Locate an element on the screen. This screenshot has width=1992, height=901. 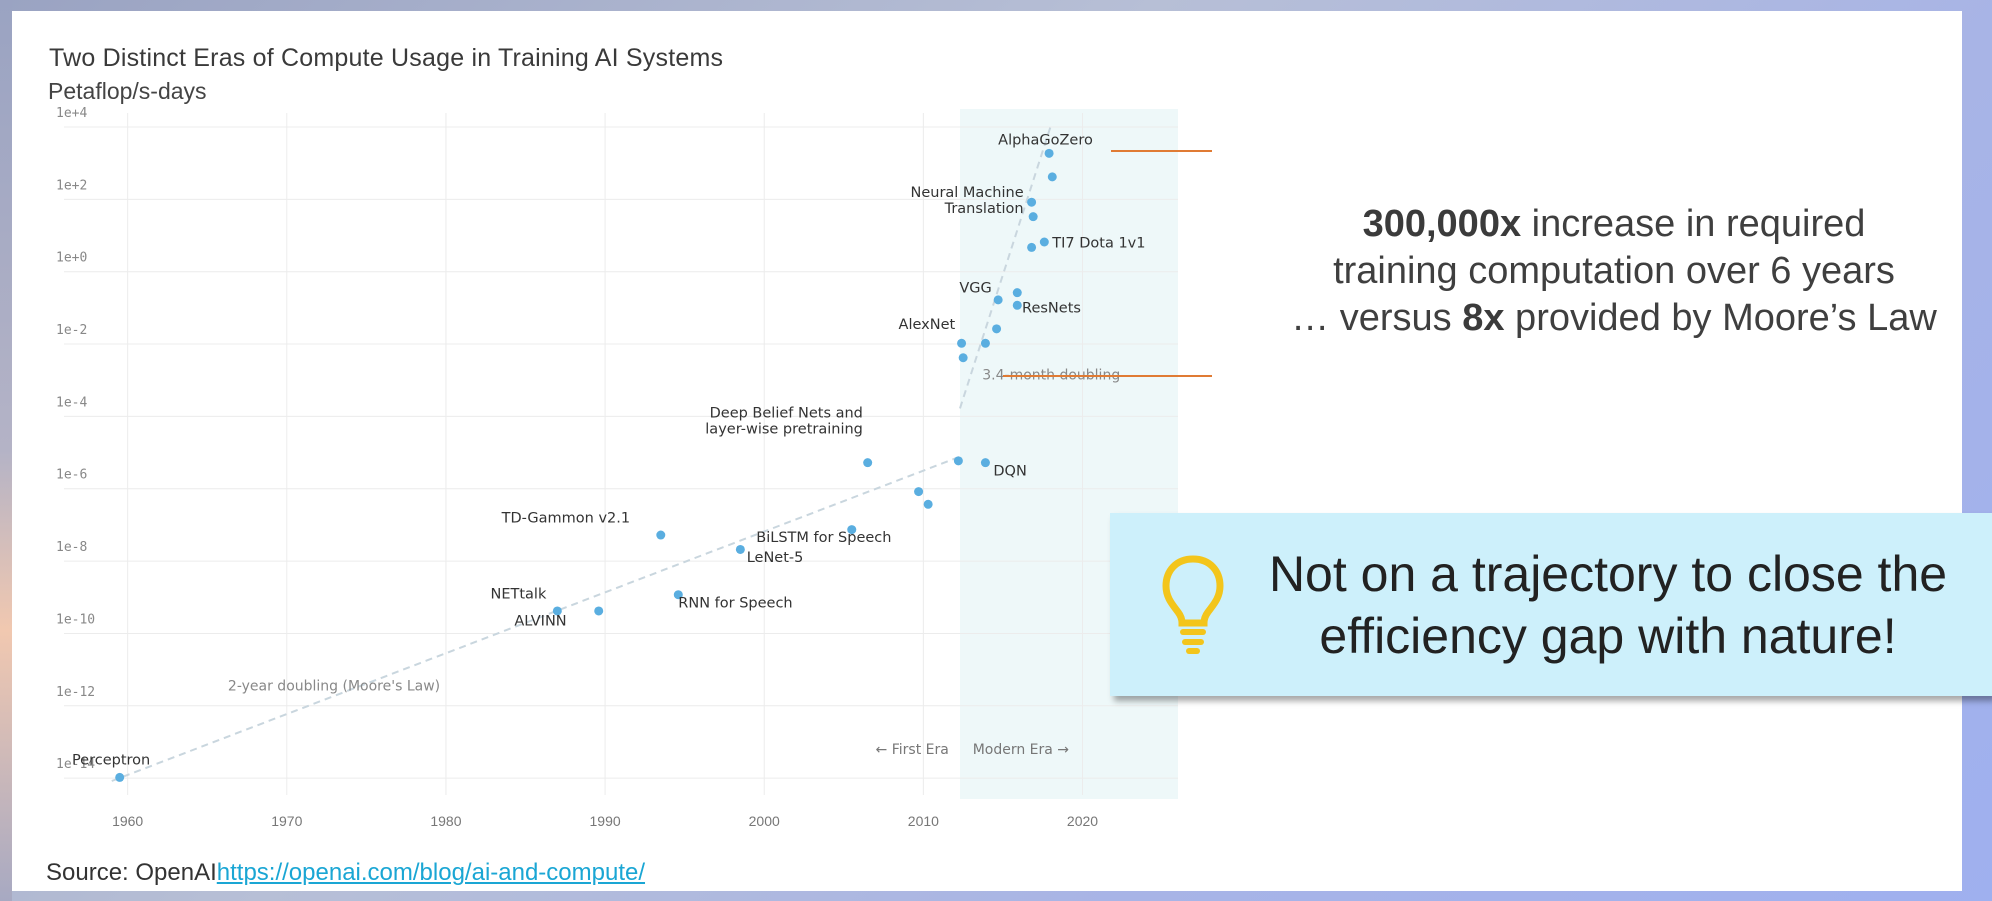
point-label: TI7 Dota 1v1 is located at coordinates (1098, 243).